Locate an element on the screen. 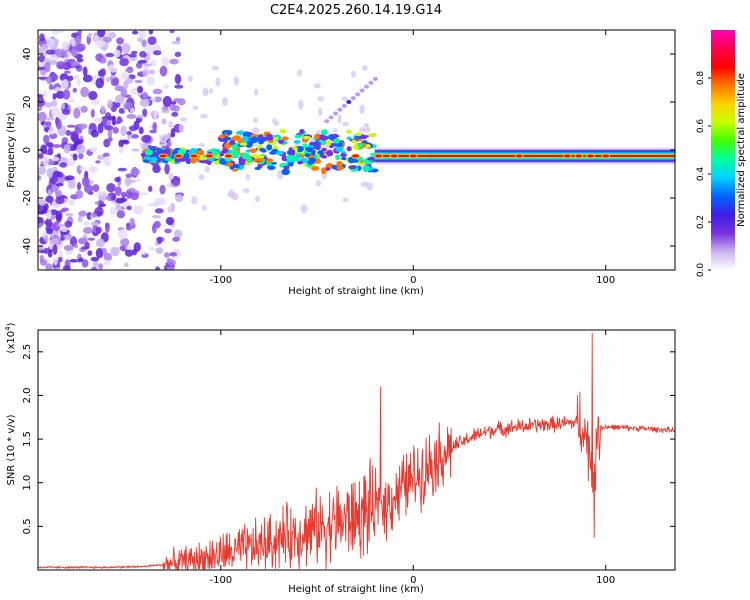  snr-xlabel: Height of straight line (km) is located at coordinates (356, 589).